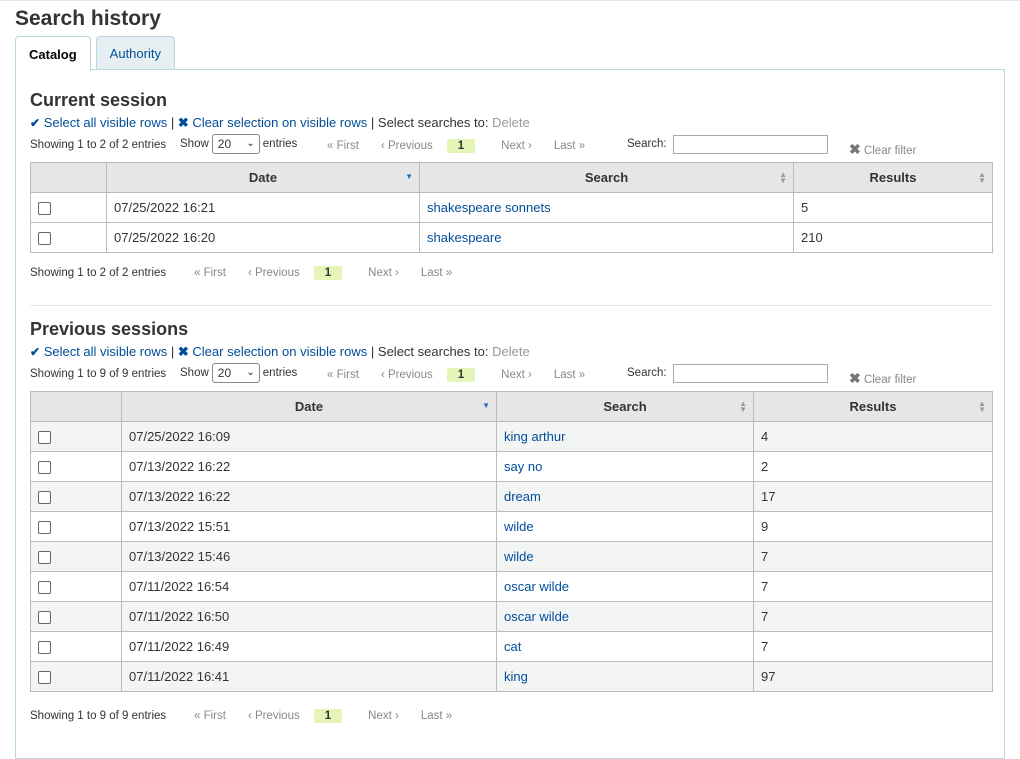 This screenshot has width=1020, height=759. What do you see at coordinates (873, 676) in the screenshot?
I see `results-cell: 97` at bounding box center [873, 676].